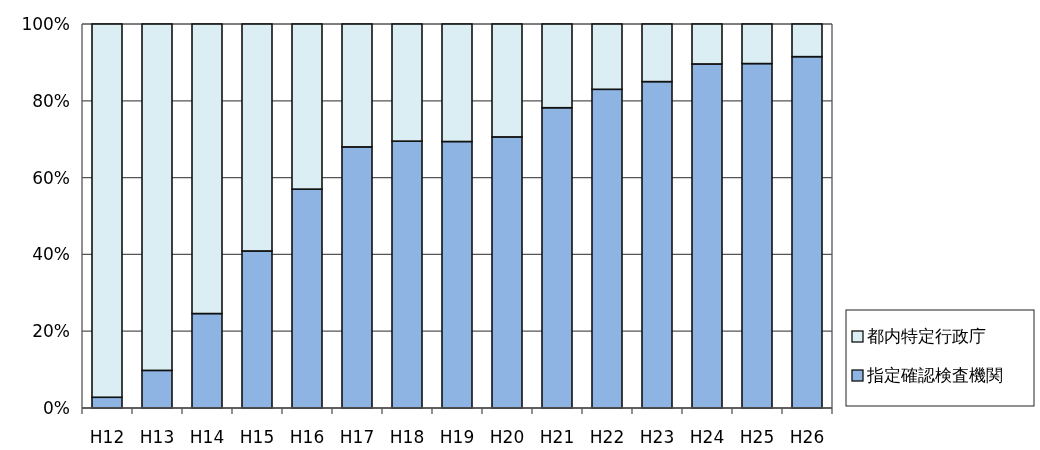 The width and height of the screenshot is (1040, 450). I want to click on x-tick-label: H26, so click(807, 437).